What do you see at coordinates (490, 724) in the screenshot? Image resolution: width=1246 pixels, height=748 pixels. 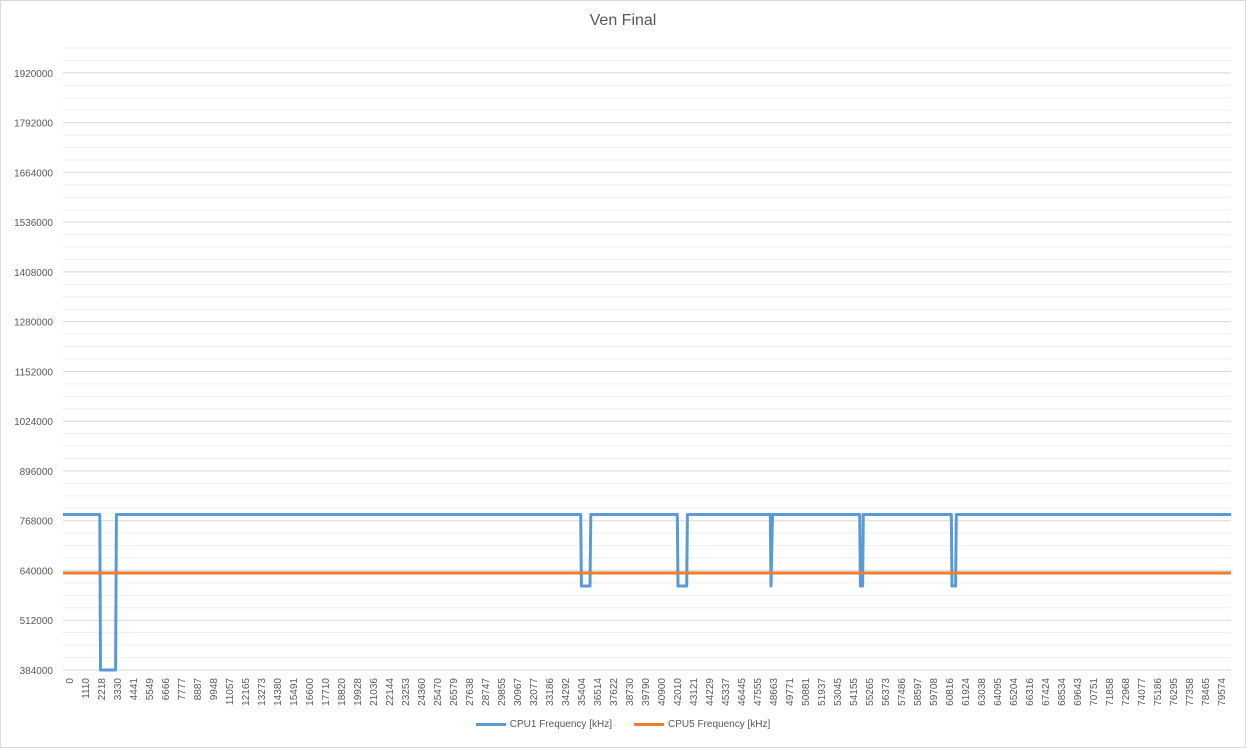 I see `legend-swatch-cpu1` at bounding box center [490, 724].